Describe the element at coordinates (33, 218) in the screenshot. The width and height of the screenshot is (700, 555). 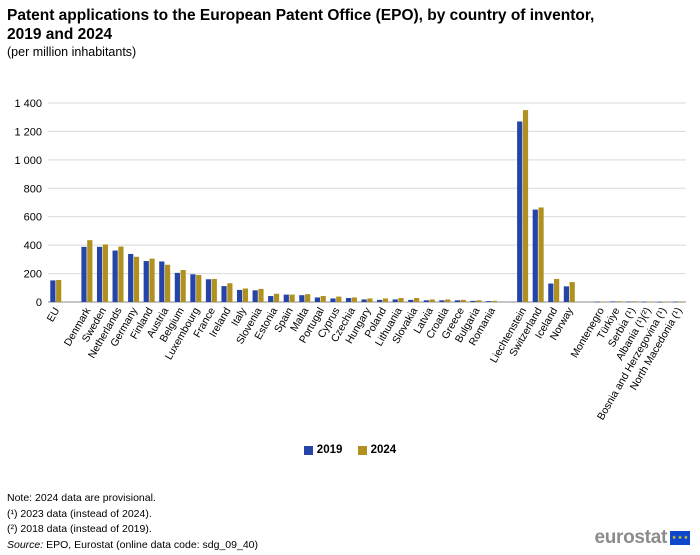
I see `y-tick-label: 600` at that location.